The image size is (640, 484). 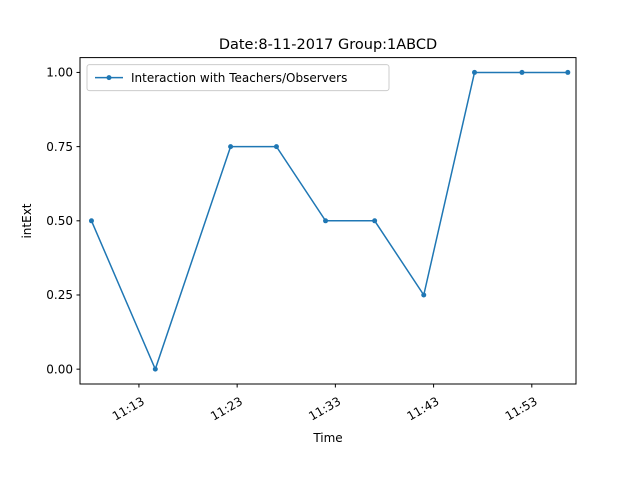 I want to click on y-axis: 0.00 0.25 0.50 0.75 1.00, so click(x=63, y=221).